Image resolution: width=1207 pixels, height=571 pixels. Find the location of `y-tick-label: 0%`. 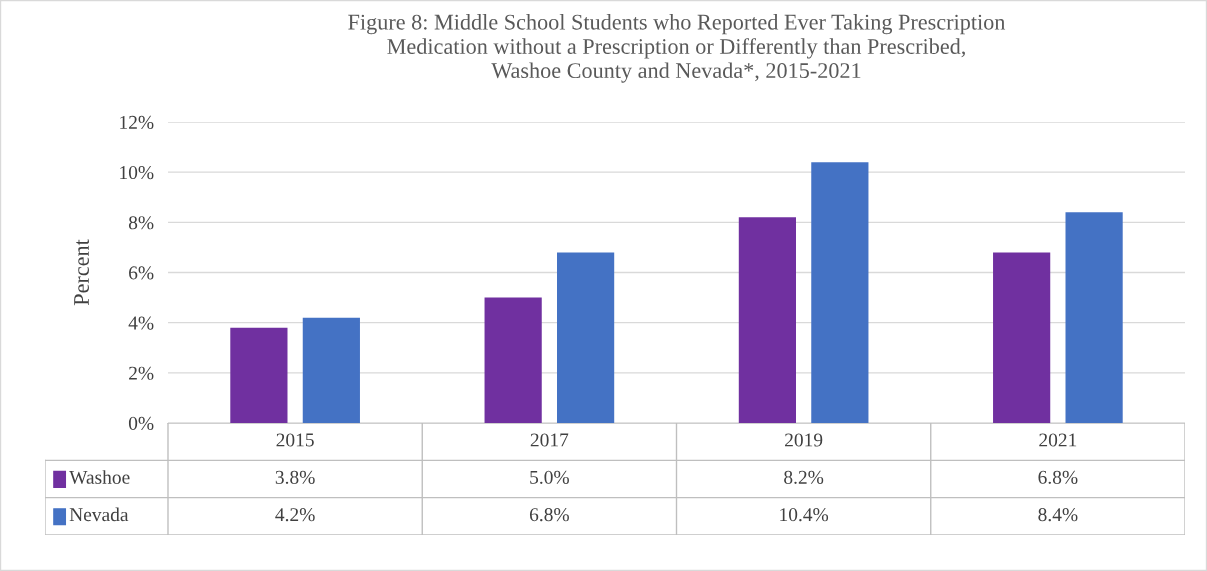

y-tick-label: 0% is located at coordinates (141, 423).